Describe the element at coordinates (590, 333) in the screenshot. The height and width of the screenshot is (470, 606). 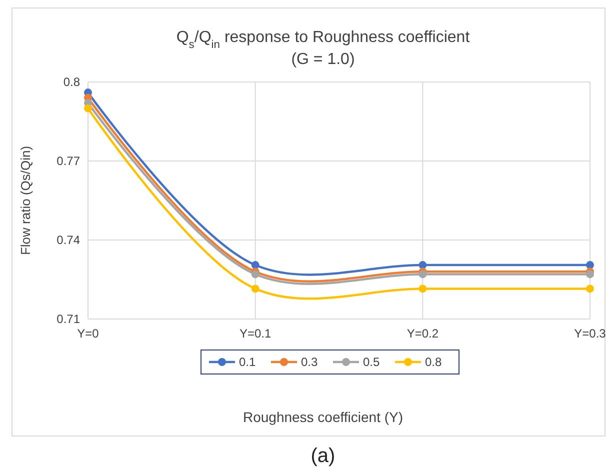
I see `x-tick-label: Y=0.3` at that location.